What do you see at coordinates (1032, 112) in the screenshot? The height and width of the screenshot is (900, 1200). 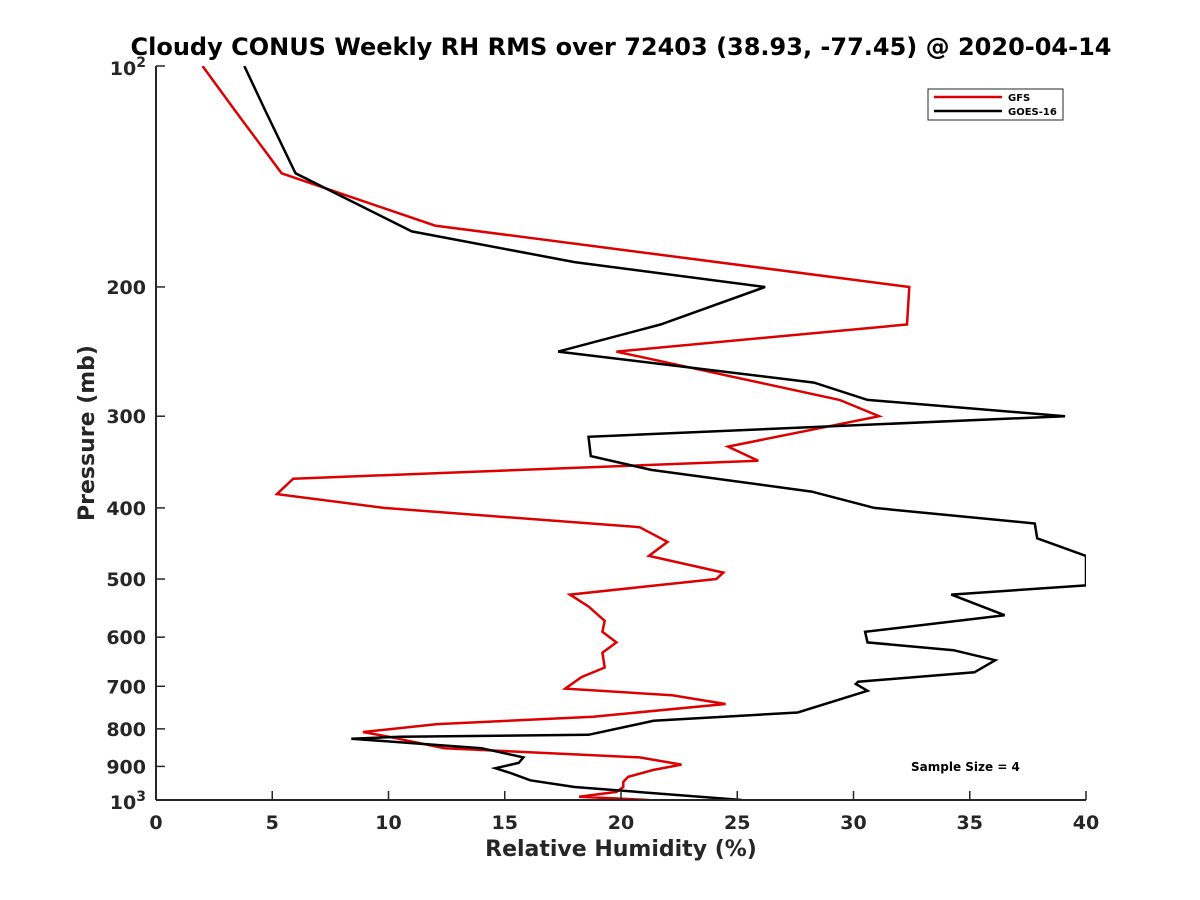 I see `legend-label-goes16: GOES-16` at bounding box center [1032, 112].